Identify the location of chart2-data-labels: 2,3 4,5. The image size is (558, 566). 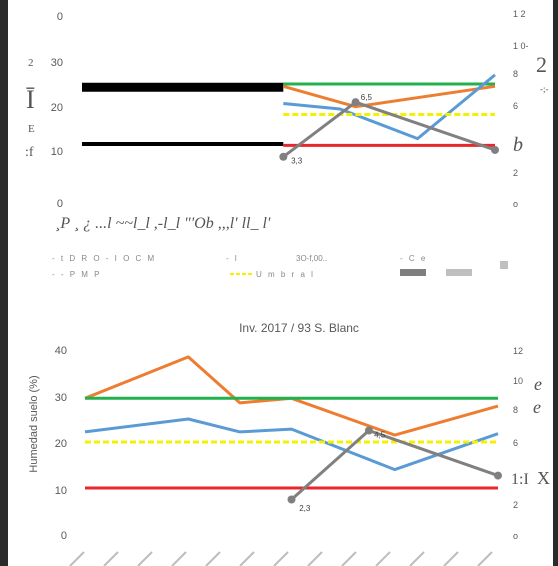
(342, 471).